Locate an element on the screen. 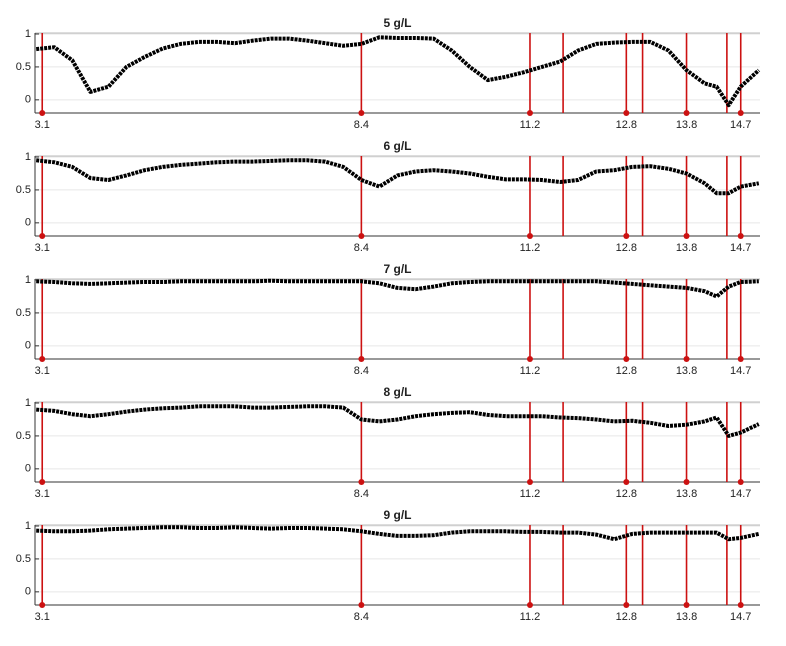  chart-title: 9 g/L is located at coordinates (397, 515).